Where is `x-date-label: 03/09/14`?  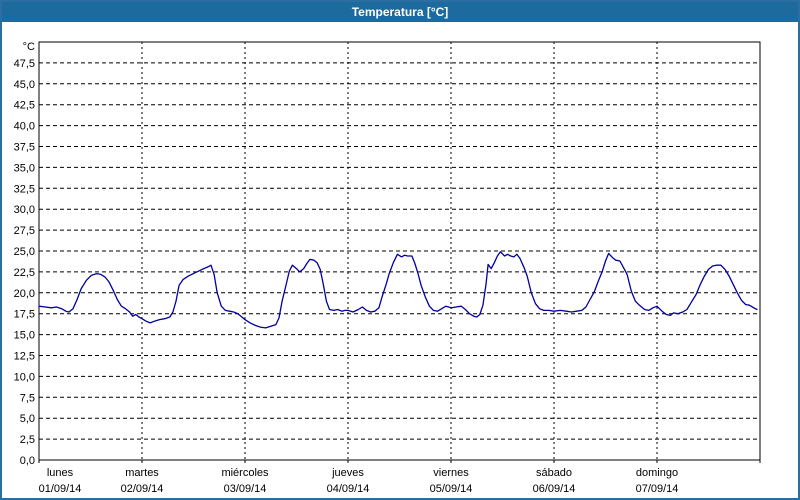
x-date-label: 03/09/14 is located at coordinates (245, 489).